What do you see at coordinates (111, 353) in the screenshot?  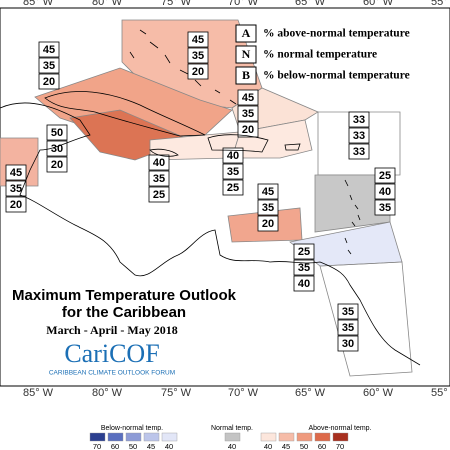 I see `logo-name: CariCOF` at bounding box center [111, 353].